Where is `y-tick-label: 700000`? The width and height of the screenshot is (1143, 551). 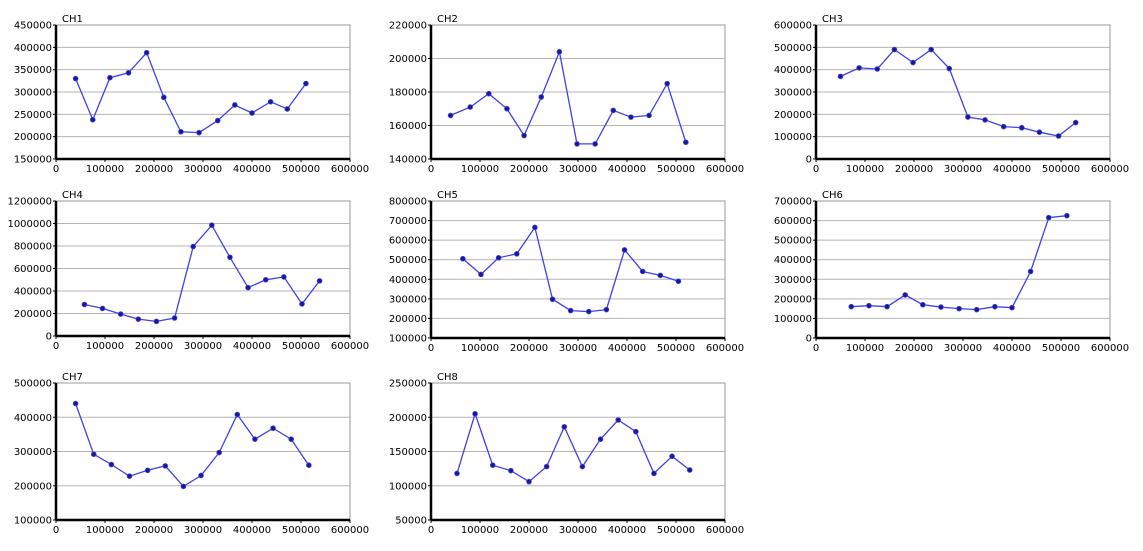
y-tick-label: 700000 is located at coordinates (408, 221).